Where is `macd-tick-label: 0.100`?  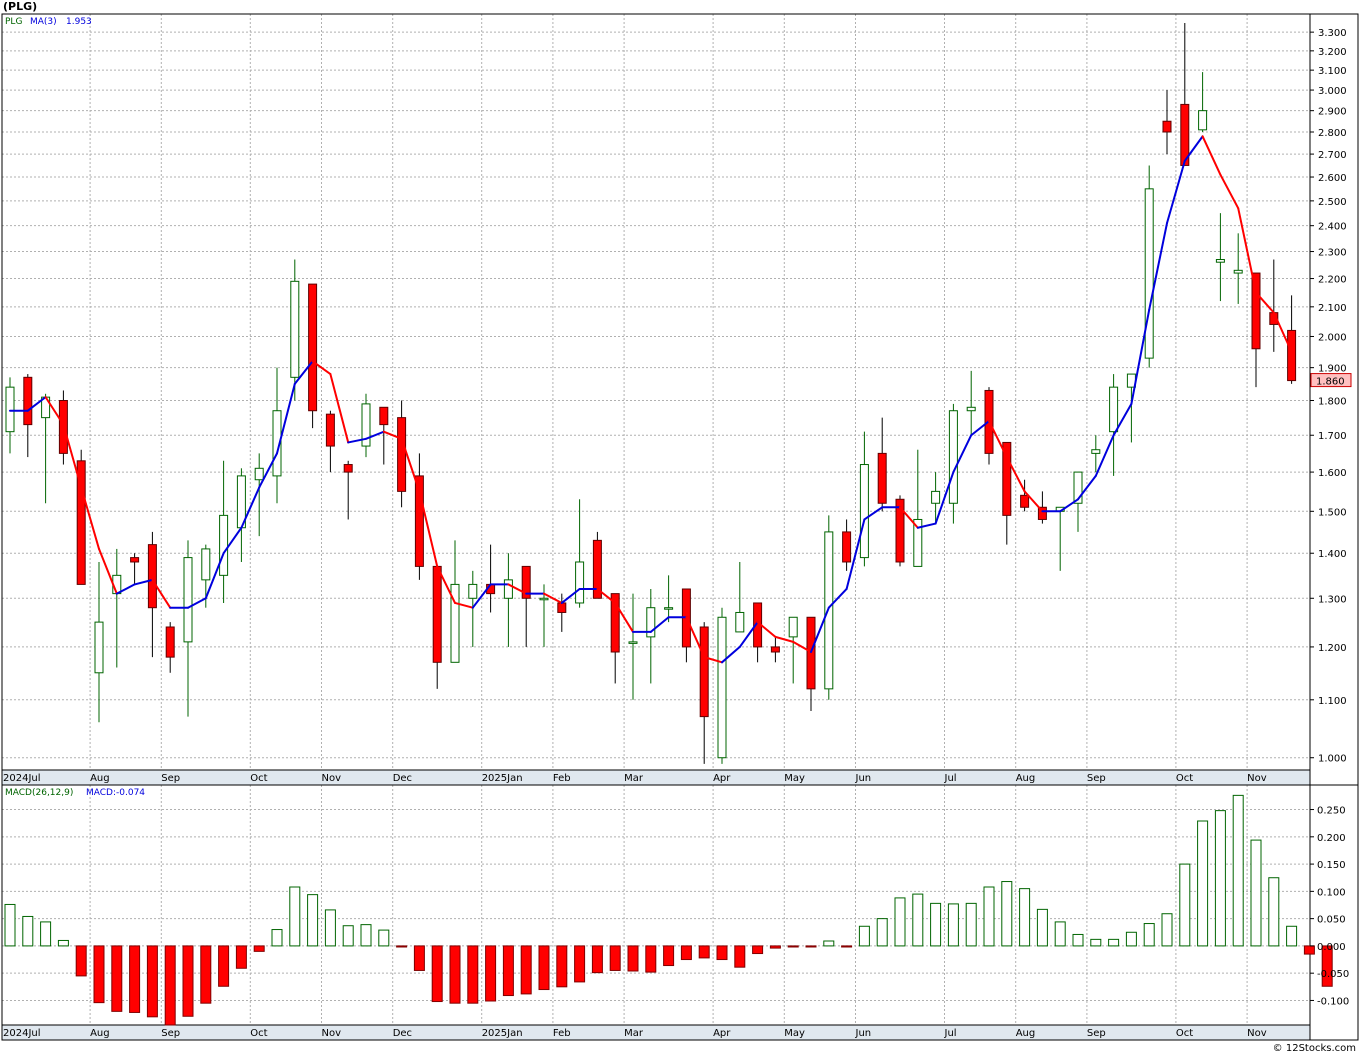 macd-tick-label: 0.100 is located at coordinates (1331, 892).